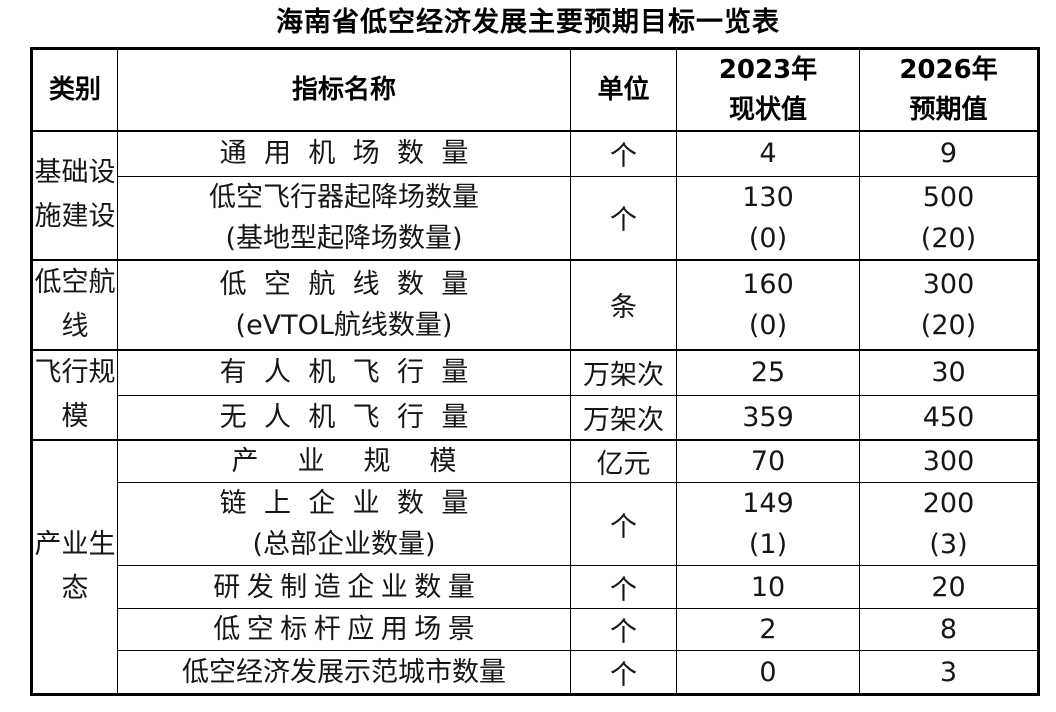 The image size is (1056, 712). What do you see at coordinates (768, 304) in the screenshot?
I see `value-2023-cell: 160 (0)` at bounding box center [768, 304].